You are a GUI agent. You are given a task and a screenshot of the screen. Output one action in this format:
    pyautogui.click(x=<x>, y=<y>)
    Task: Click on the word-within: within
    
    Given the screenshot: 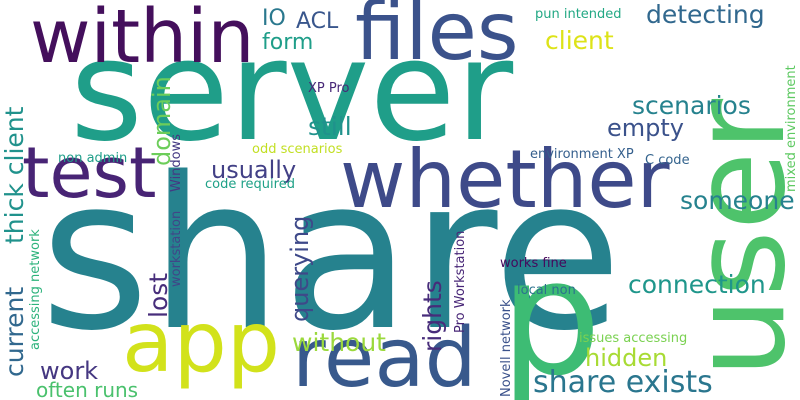 What is the action you would take?
    pyautogui.click(x=142, y=40)
    